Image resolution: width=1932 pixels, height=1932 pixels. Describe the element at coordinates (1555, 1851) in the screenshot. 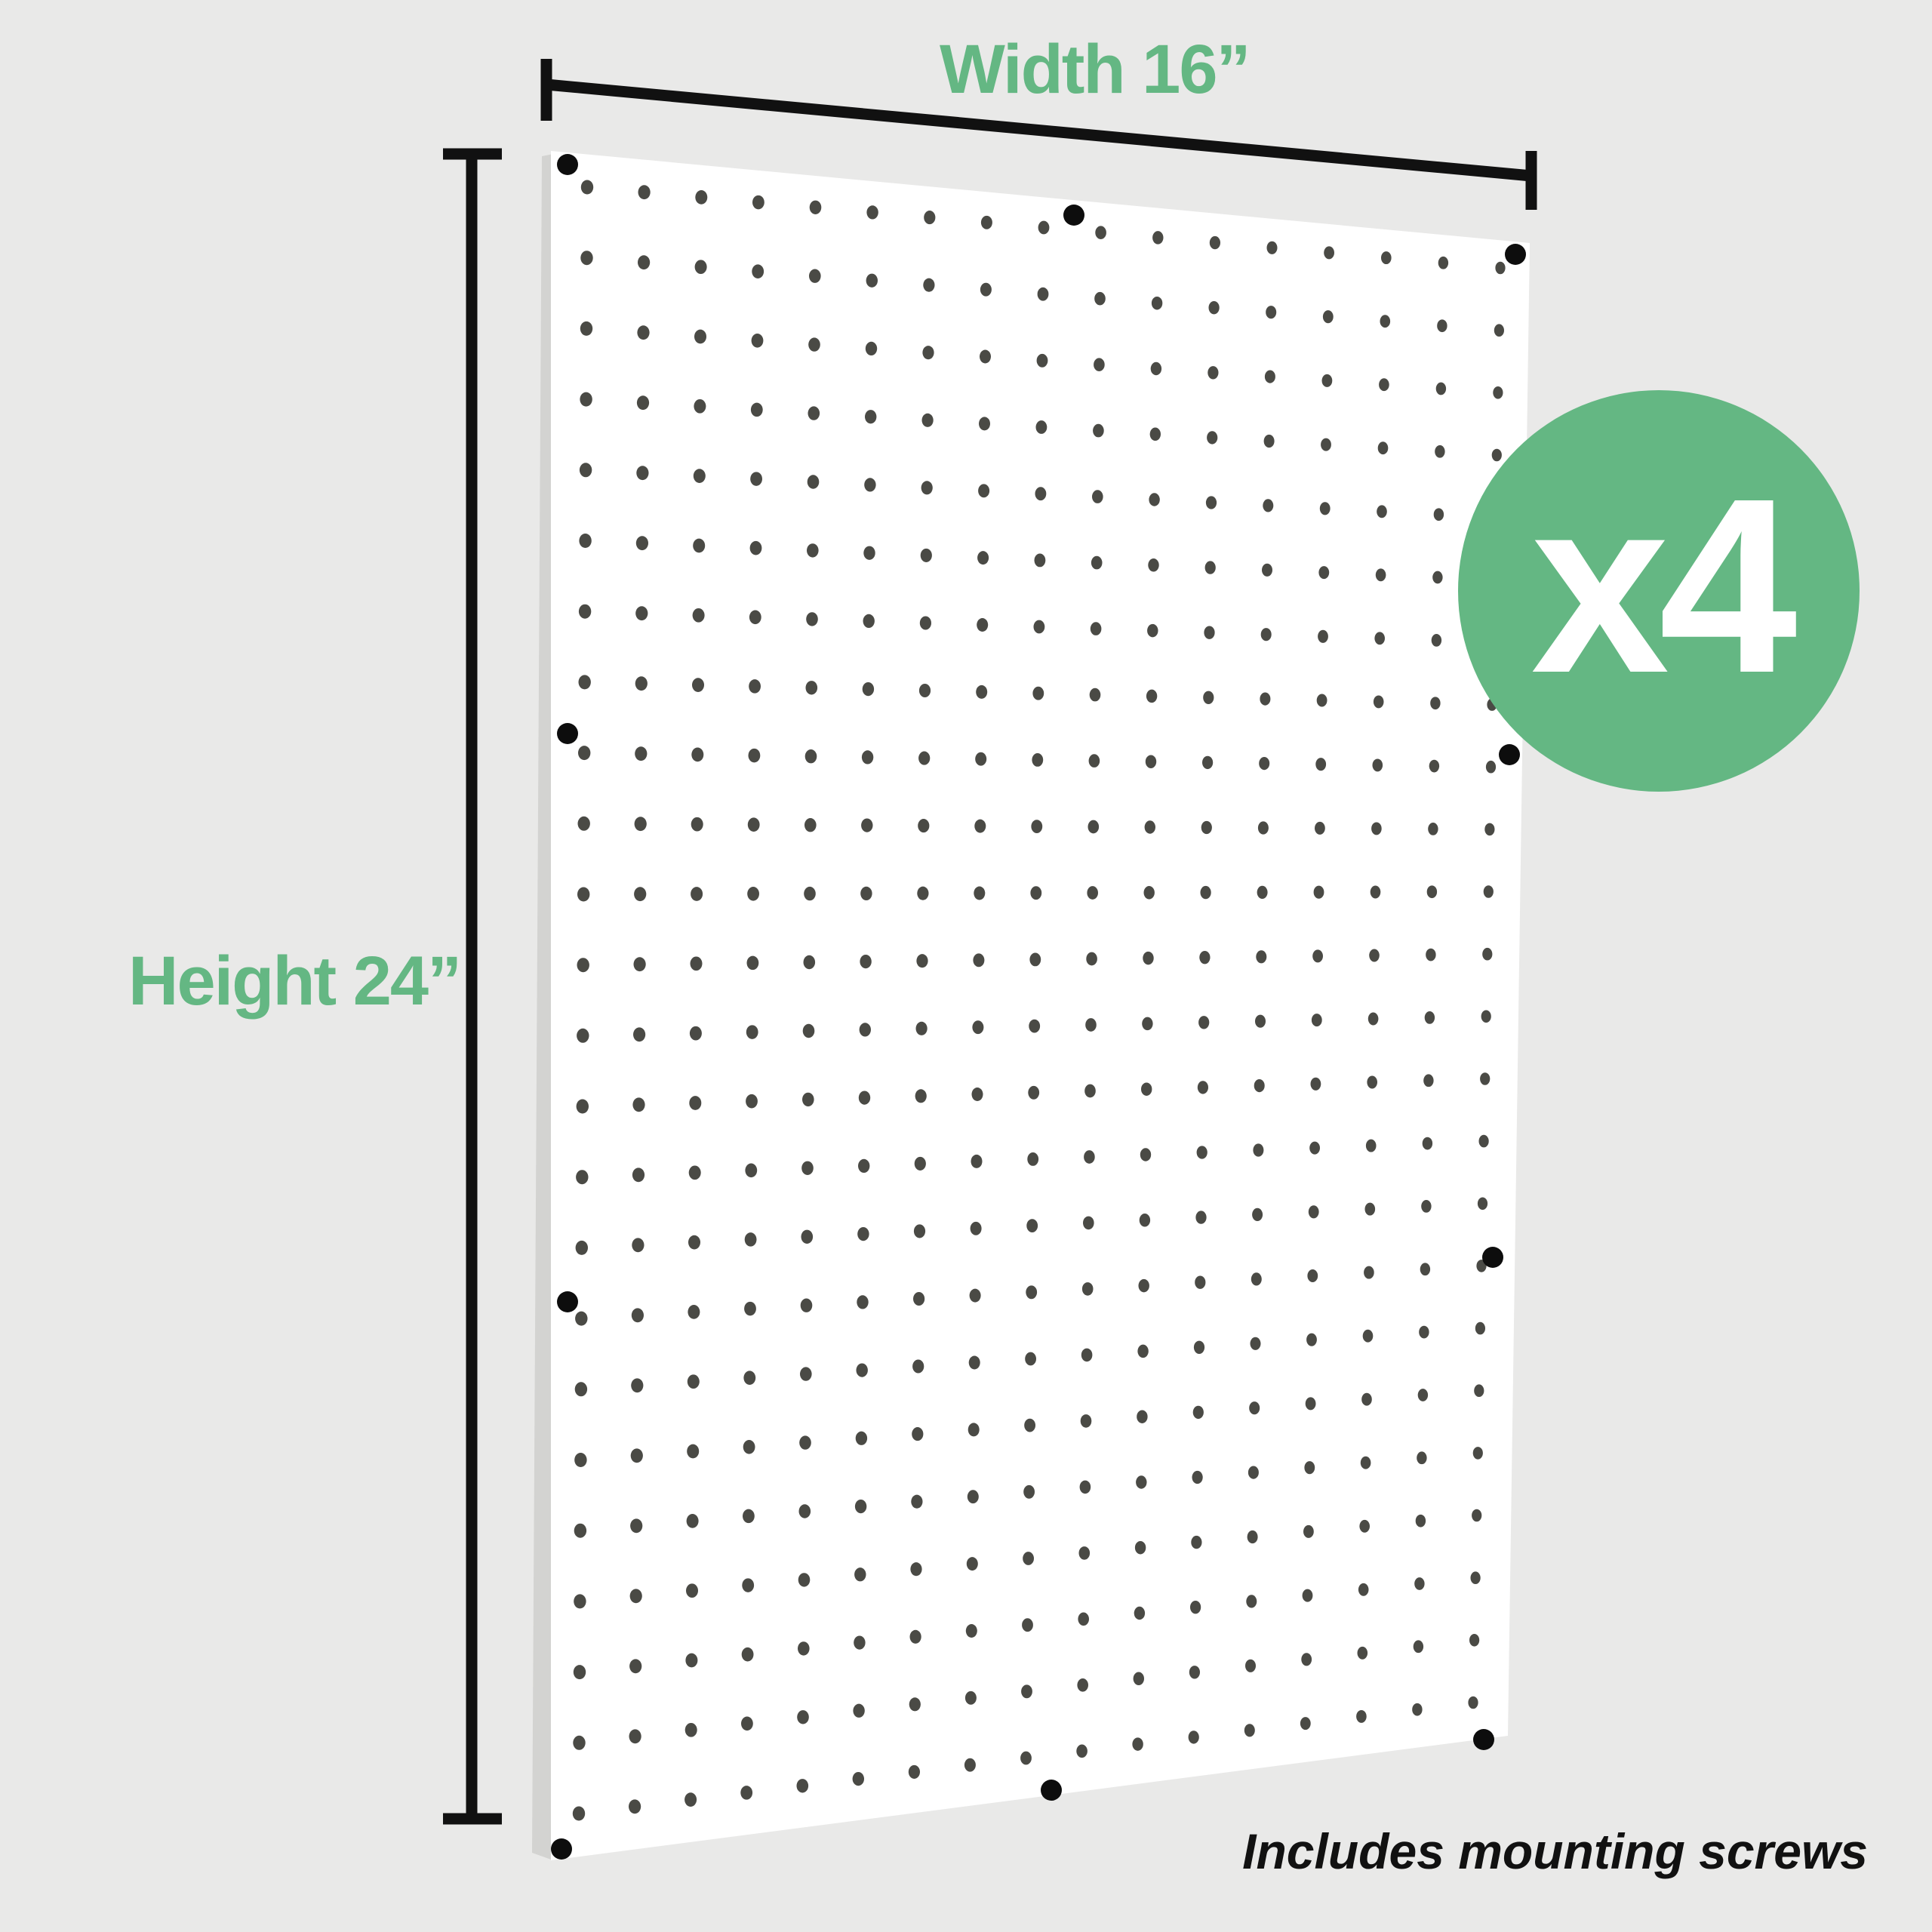

I see `mounting-screws-note: Includes mounting screws` at that location.